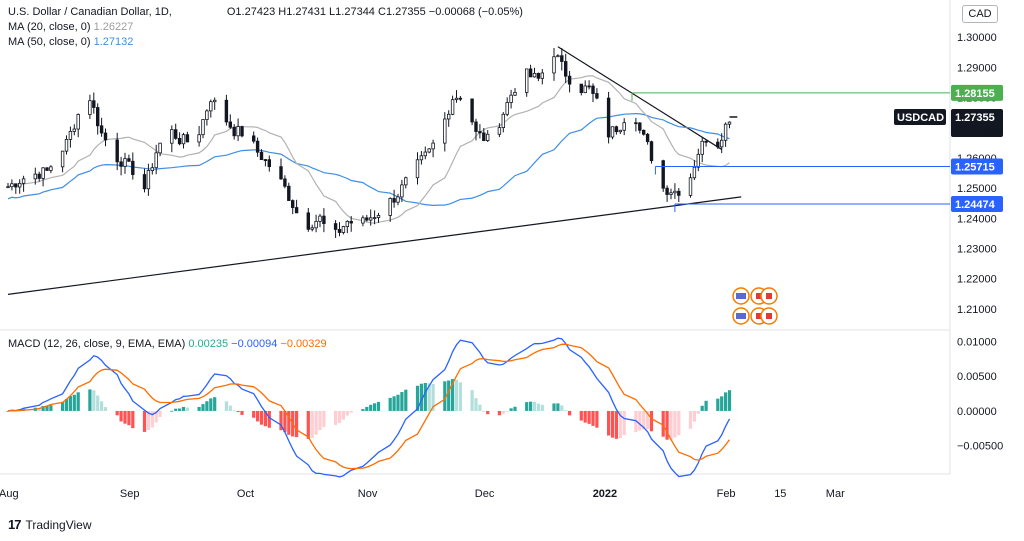 This screenshot has width=1024, height=541. I want to click on time-tick-label: Aug, so click(9, 494).